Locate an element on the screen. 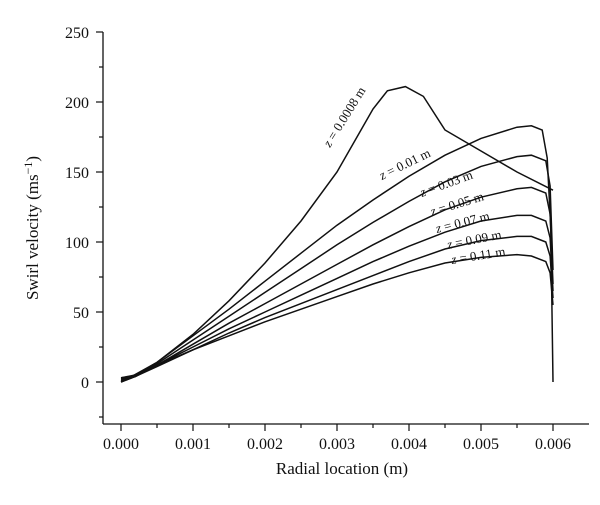 This screenshot has height=505, width=600. x-tick-label: 0.005 is located at coordinates (481, 444).